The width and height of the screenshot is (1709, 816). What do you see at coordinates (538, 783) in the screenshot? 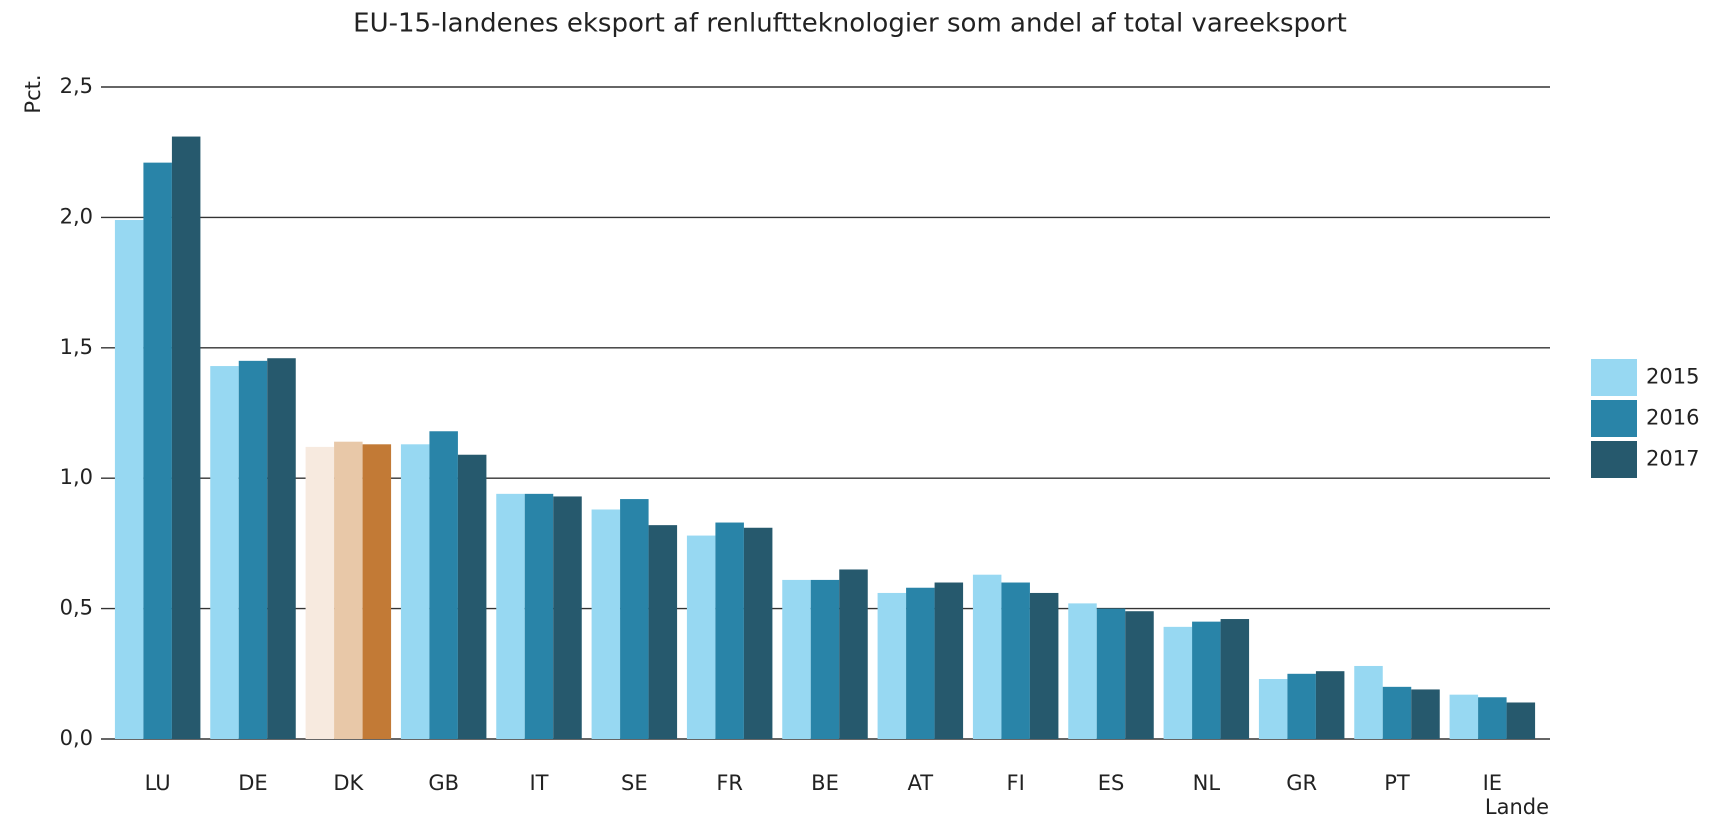
I see `x-tick-label: IT` at bounding box center [538, 783].